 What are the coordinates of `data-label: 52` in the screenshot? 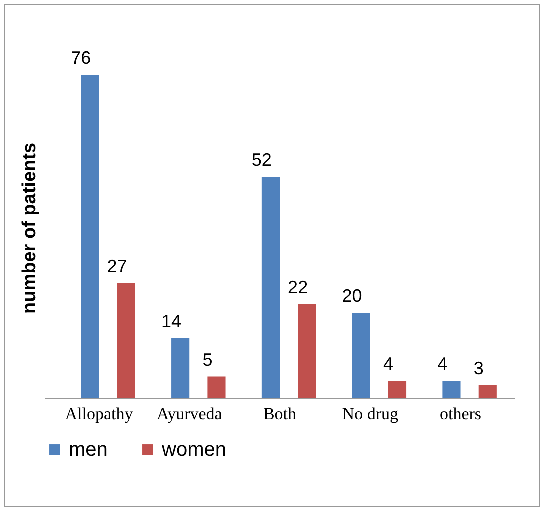 It's located at (262, 160).